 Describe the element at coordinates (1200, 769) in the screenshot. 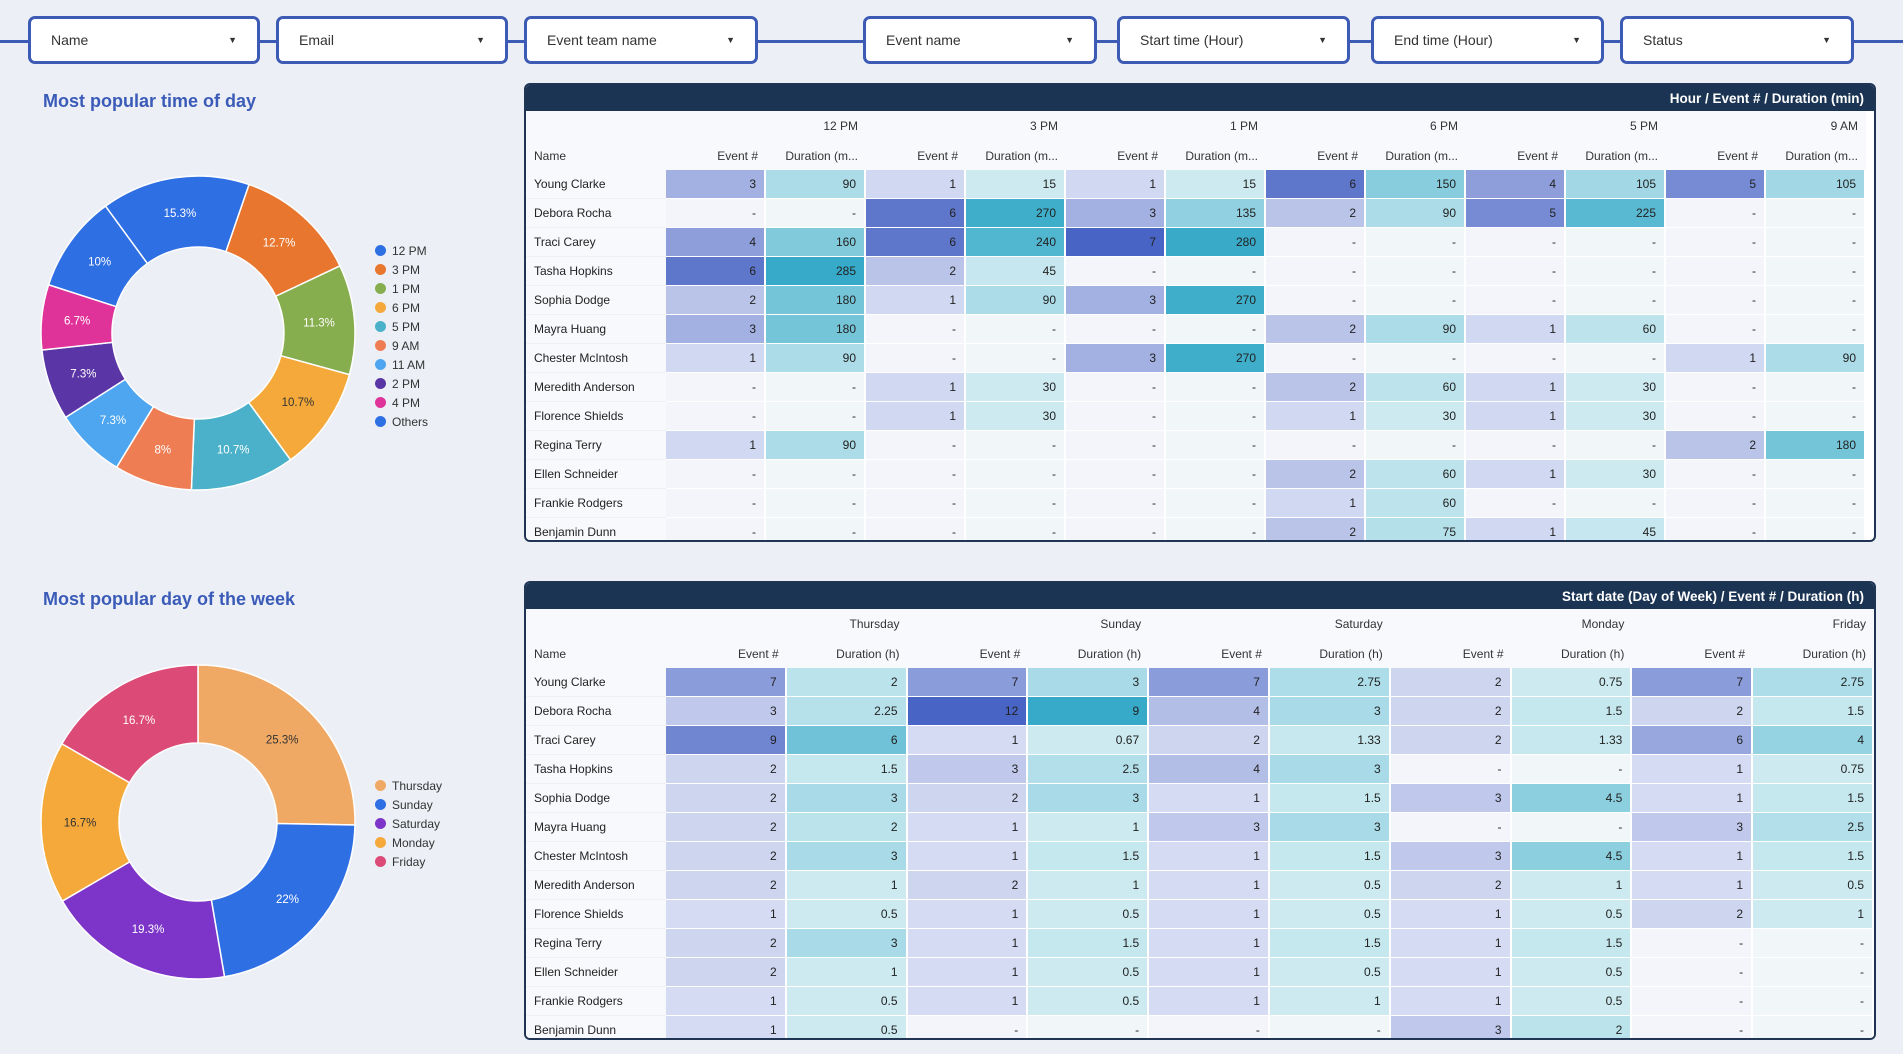

I see `table-row: Tasha Hopkins 2 1.5 3 2.5 4 3- -1 0.75` at that location.